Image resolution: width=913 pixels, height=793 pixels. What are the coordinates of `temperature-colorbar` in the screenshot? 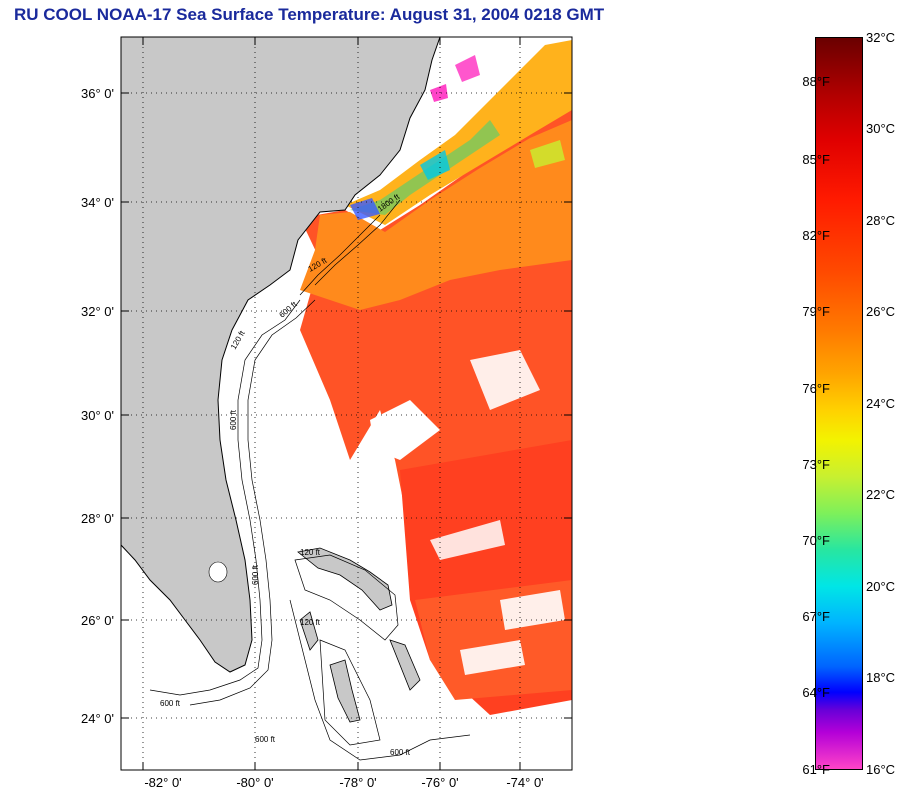 It's located at (839, 403).